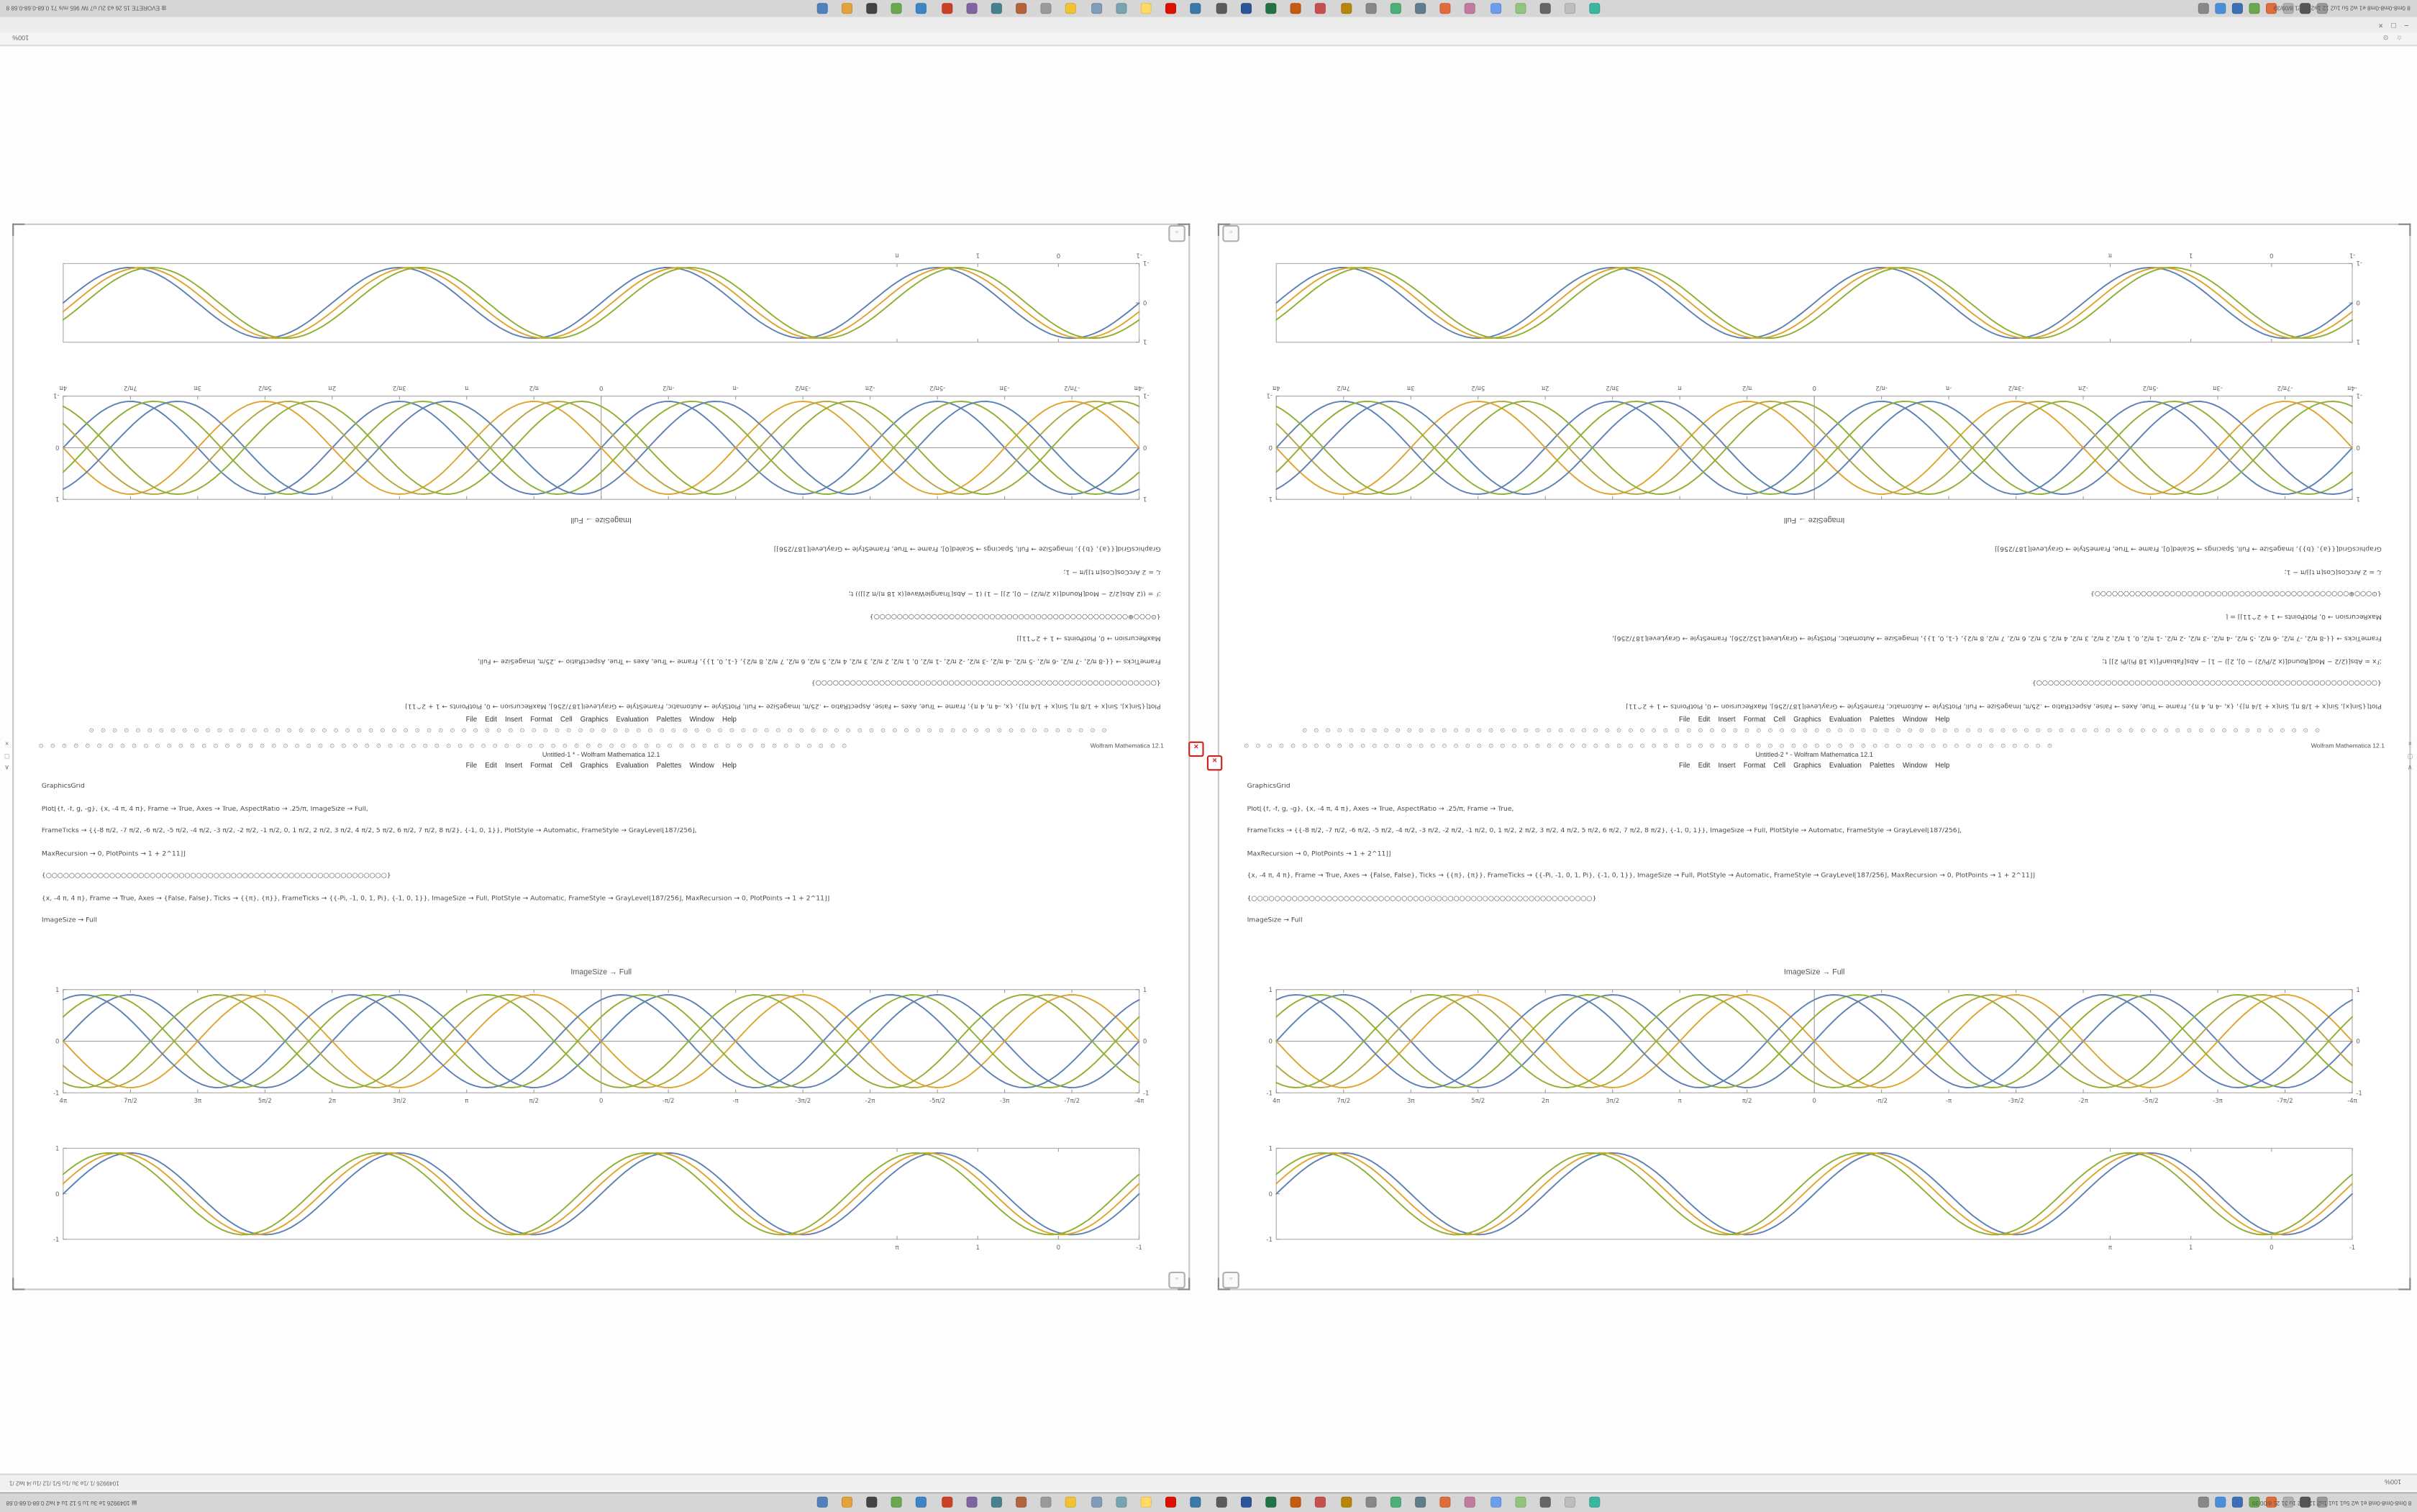  I want to click on slides-icon, so click(1296, 1501).